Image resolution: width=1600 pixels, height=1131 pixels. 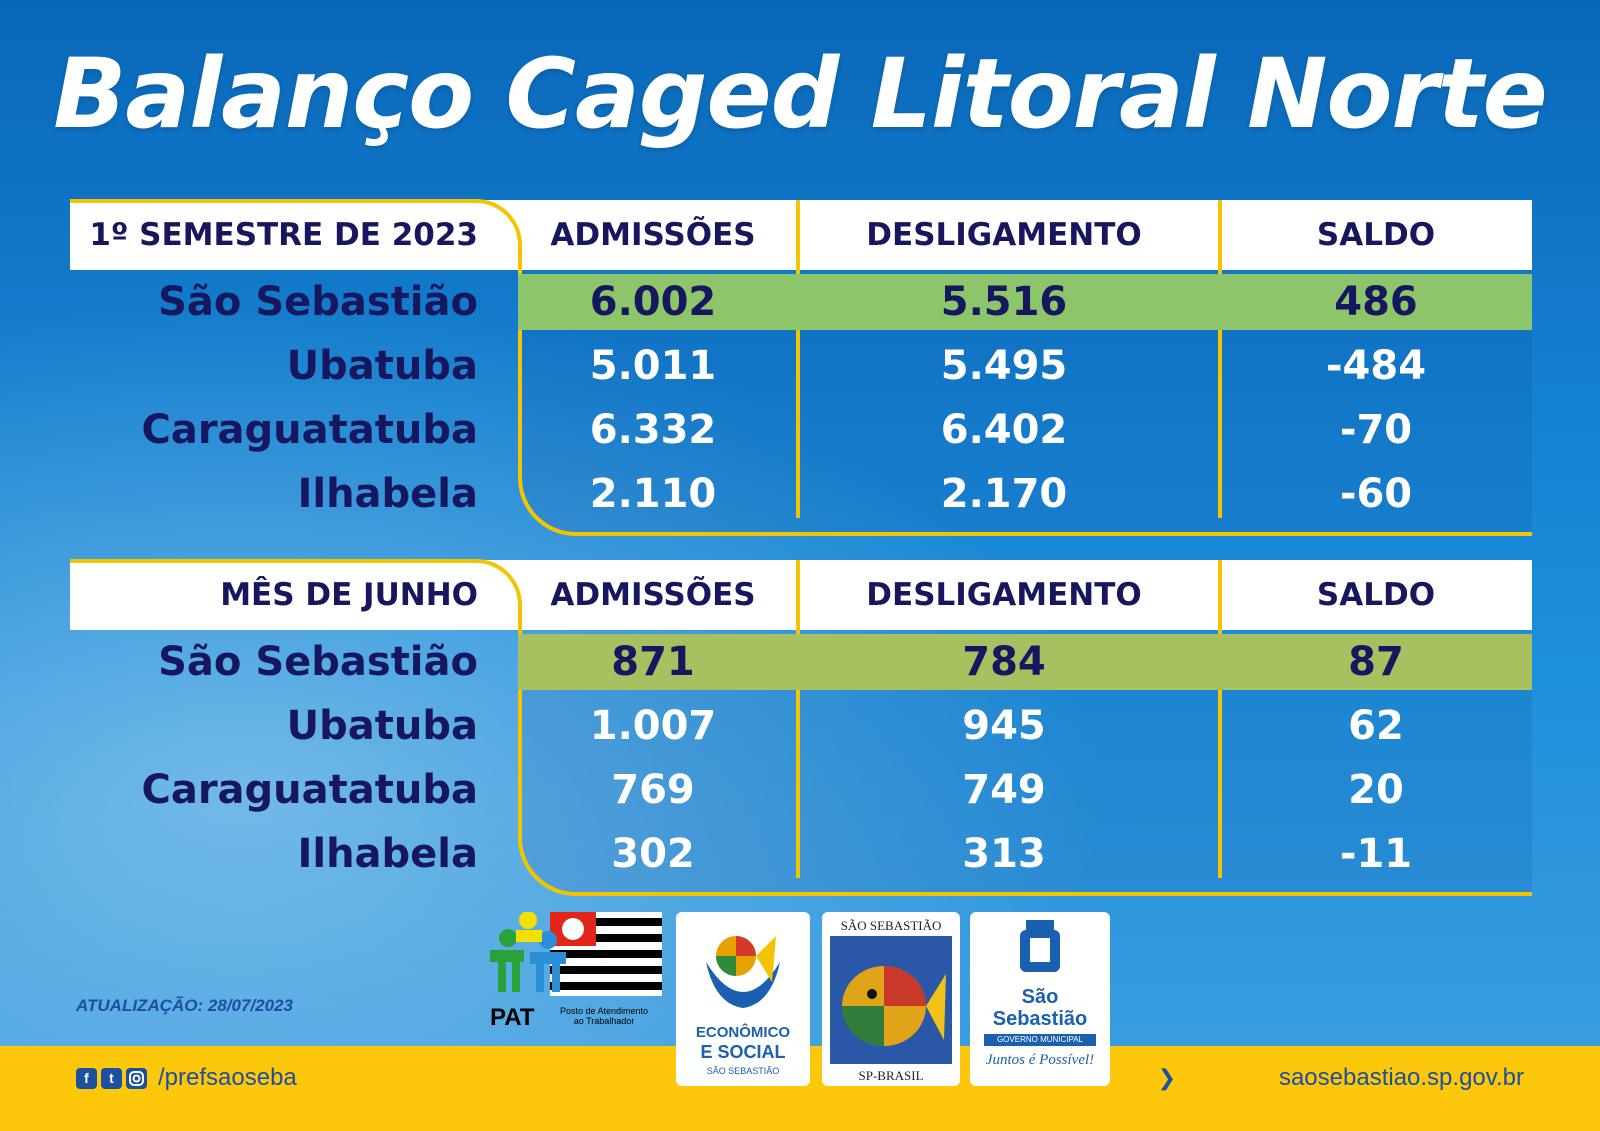 I want to click on facebook-icon: f, so click(x=86, y=1078).